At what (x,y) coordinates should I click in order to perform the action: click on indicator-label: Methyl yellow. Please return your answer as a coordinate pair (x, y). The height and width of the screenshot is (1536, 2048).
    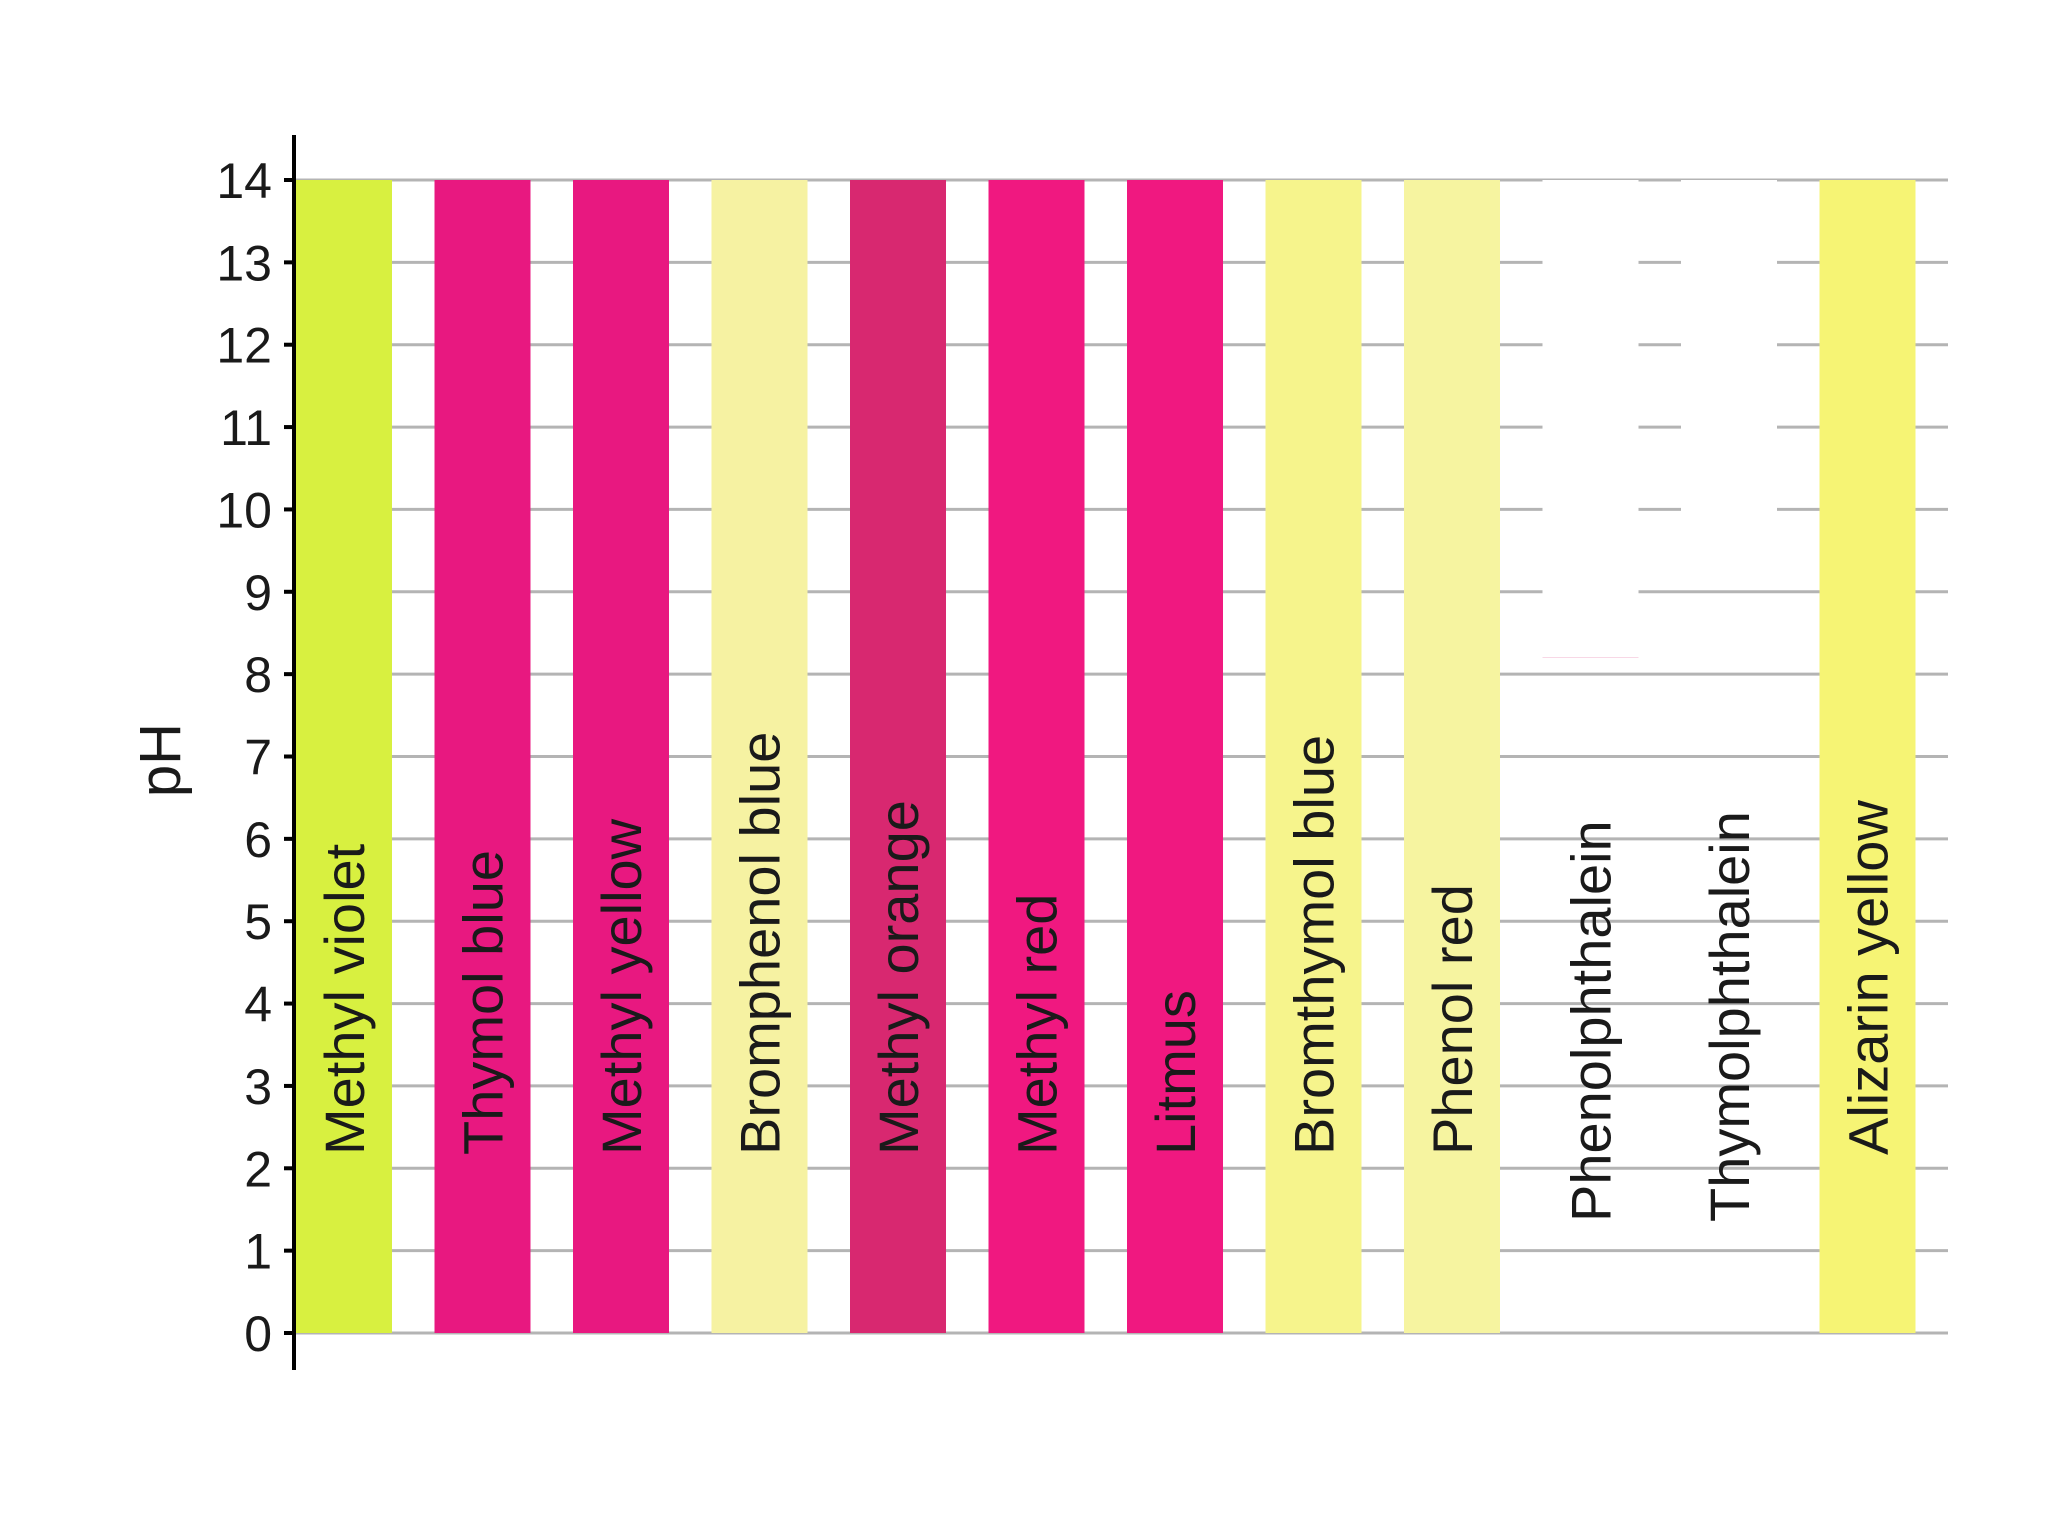
    Looking at the image, I should click on (621, 986).